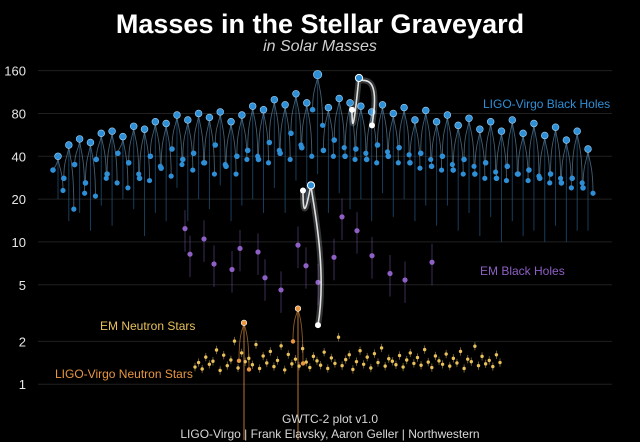 The width and height of the screenshot is (640, 442). What do you see at coordinates (147, 326) in the screenshot?
I see `legend-em-neutron-stars: EM Neutron Stars` at bounding box center [147, 326].